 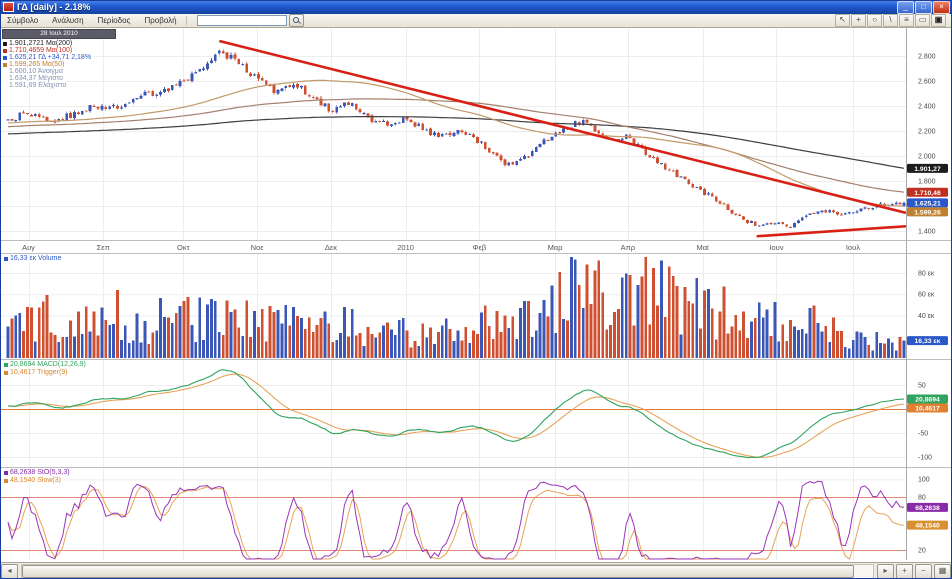 I want to click on svg-text: 10,4617, so click(x=927, y=409).